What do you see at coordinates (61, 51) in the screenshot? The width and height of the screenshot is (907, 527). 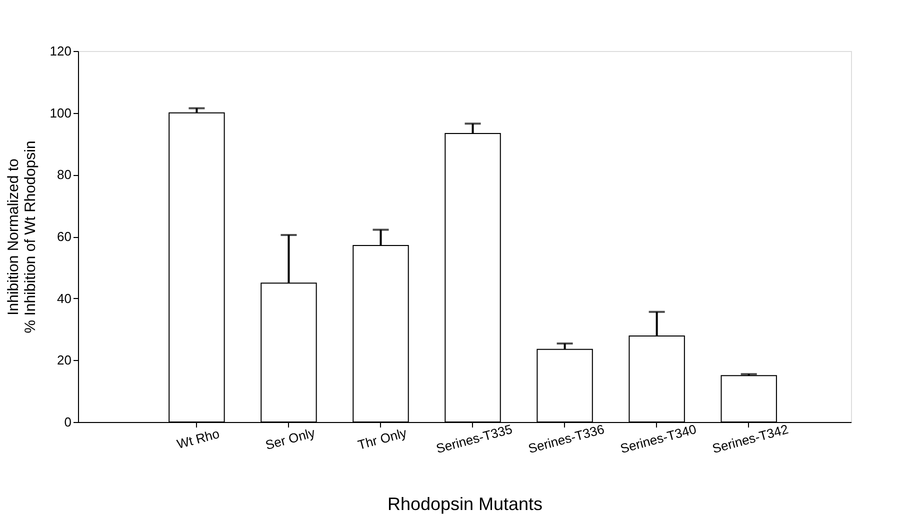 I see `y-tick-label: 120` at bounding box center [61, 51].